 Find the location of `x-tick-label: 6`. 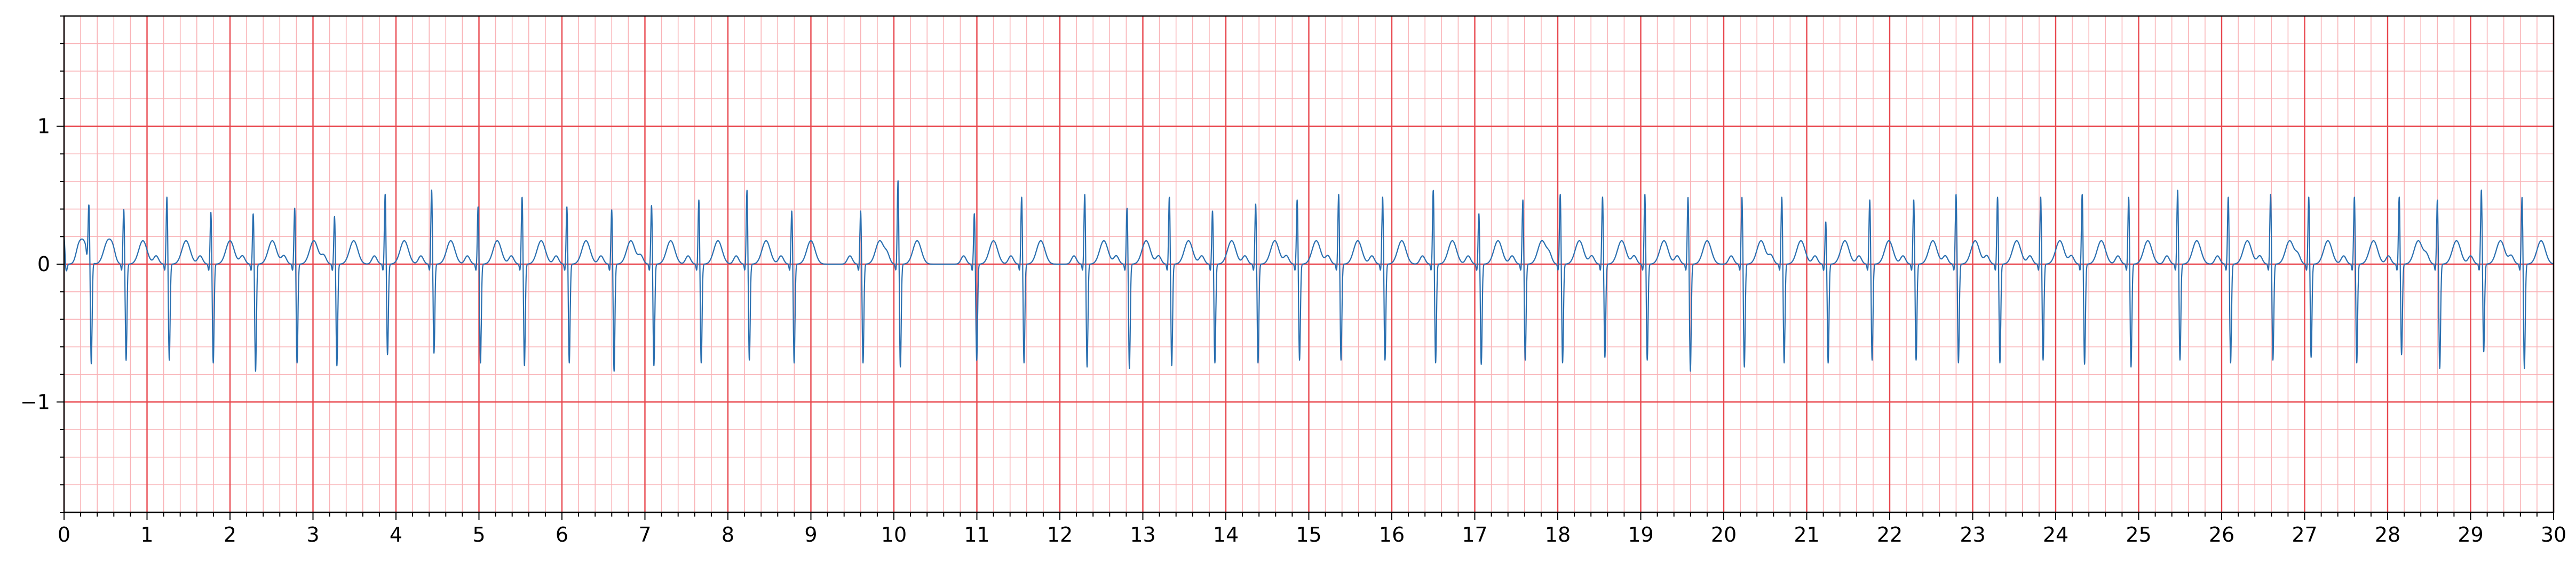

x-tick-label: 6 is located at coordinates (562, 534).